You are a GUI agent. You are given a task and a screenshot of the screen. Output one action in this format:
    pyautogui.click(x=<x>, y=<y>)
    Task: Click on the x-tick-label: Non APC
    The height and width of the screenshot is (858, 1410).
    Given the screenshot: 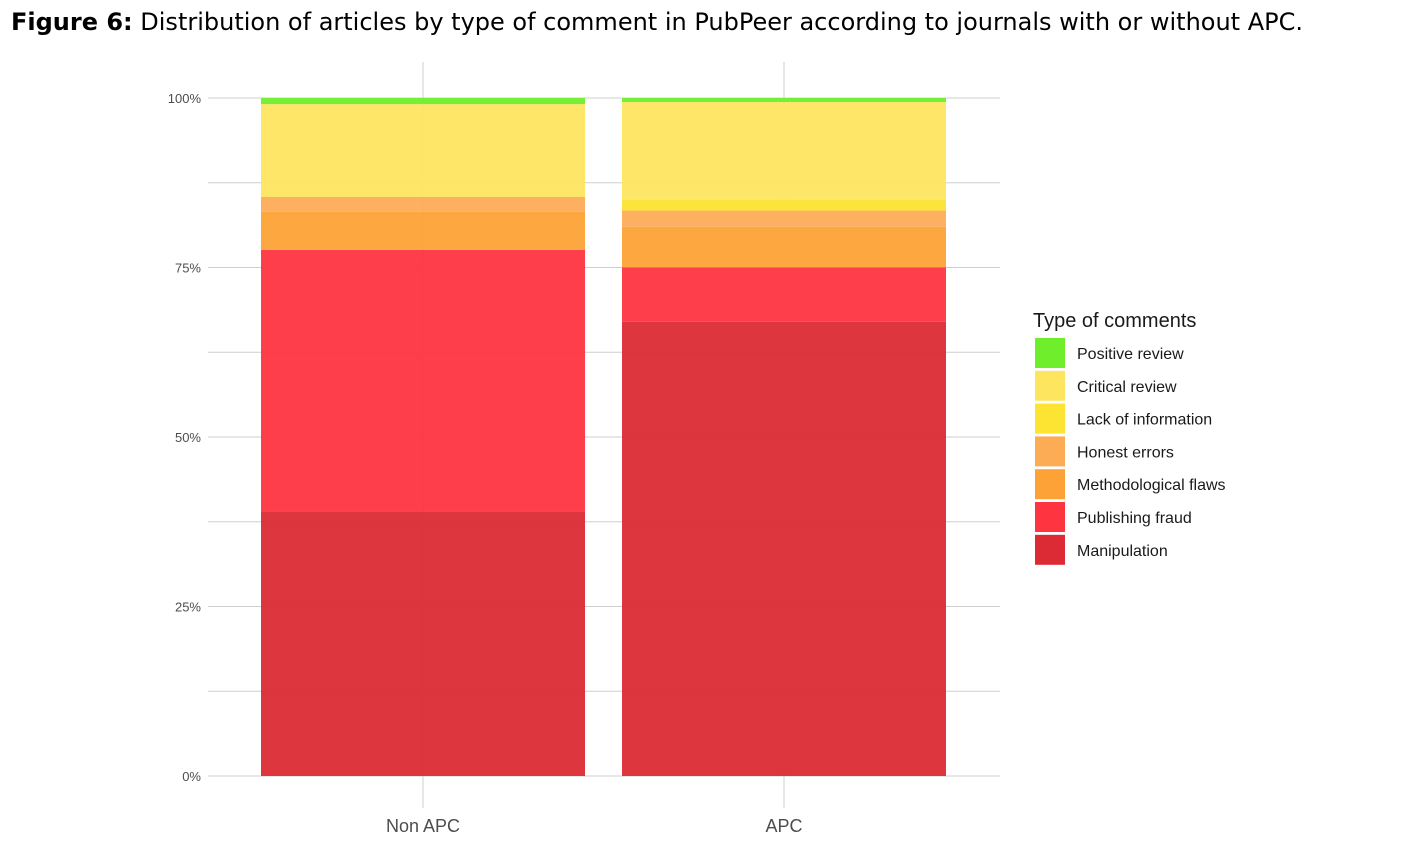 What is the action you would take?
    pyautogui.click(x=423, y=826)
    